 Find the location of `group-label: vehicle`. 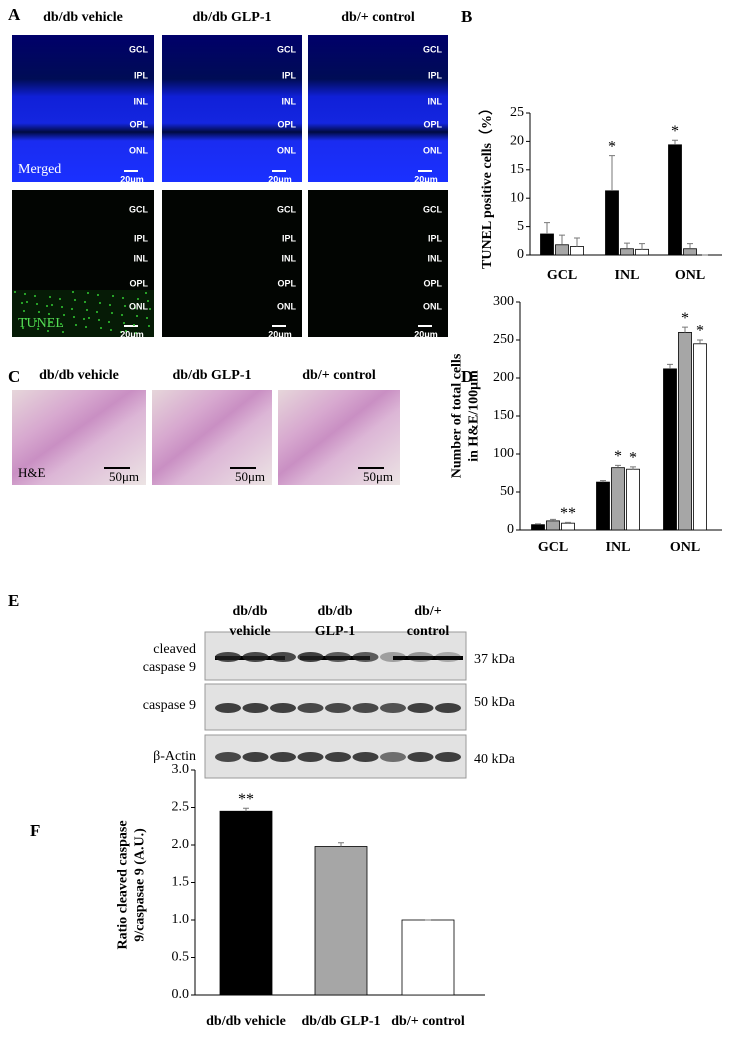

group-label: vehicle is located at coordinates (249, 631).